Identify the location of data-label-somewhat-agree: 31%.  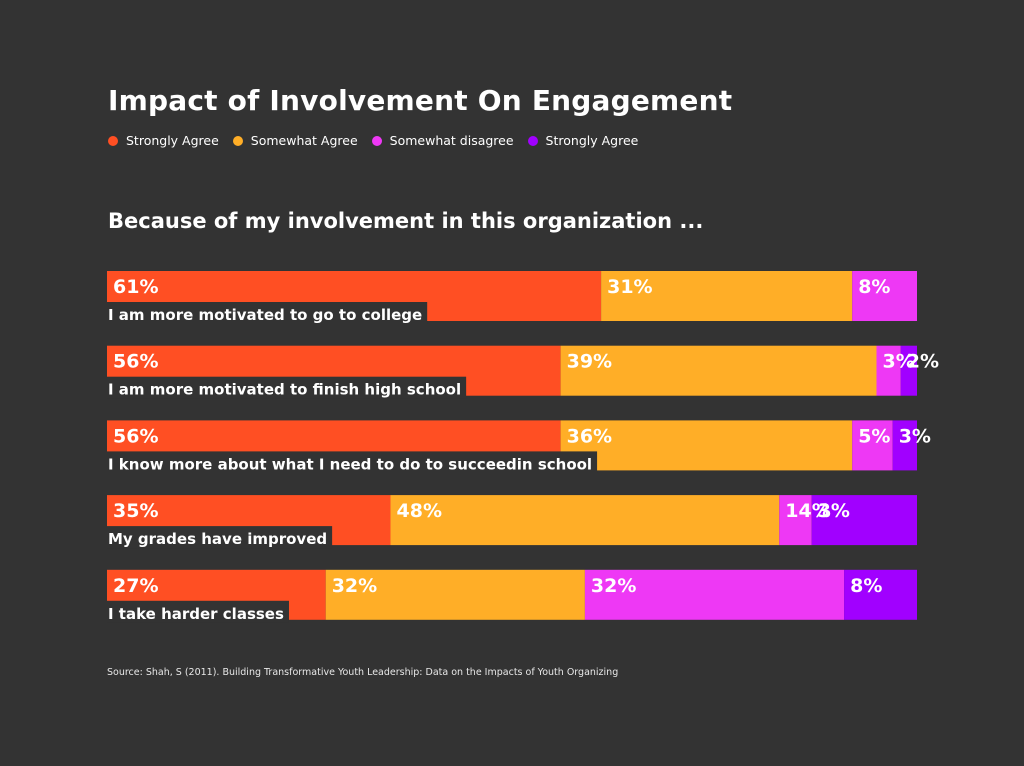
(629, 287).